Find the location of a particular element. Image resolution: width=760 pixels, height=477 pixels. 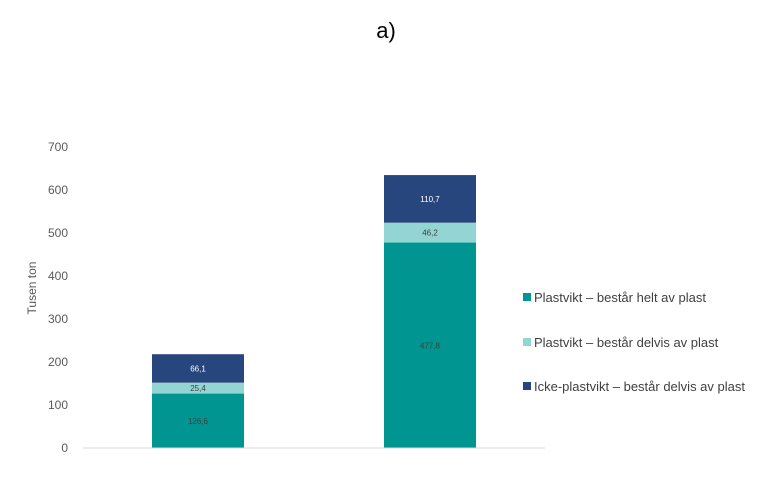

y-tick-label: 700 is located at coordinates (58, 147).